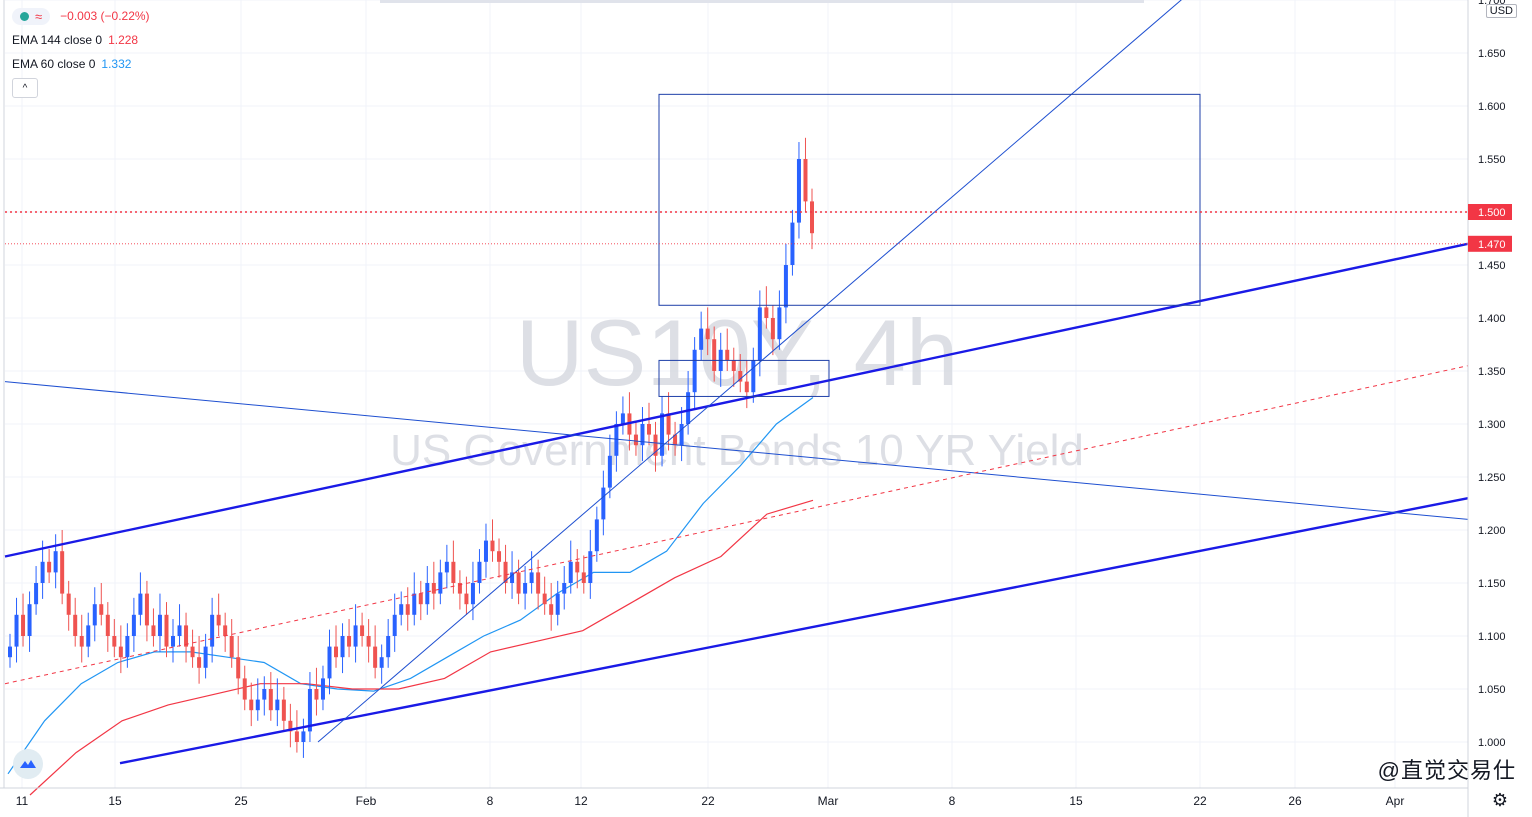 This screenshot has height=817, width=1532. What do you see at coordinates (1492, 425) in the screenshot?
I see `y-tick-label: 1.300` at bounding box center [1492, 425].